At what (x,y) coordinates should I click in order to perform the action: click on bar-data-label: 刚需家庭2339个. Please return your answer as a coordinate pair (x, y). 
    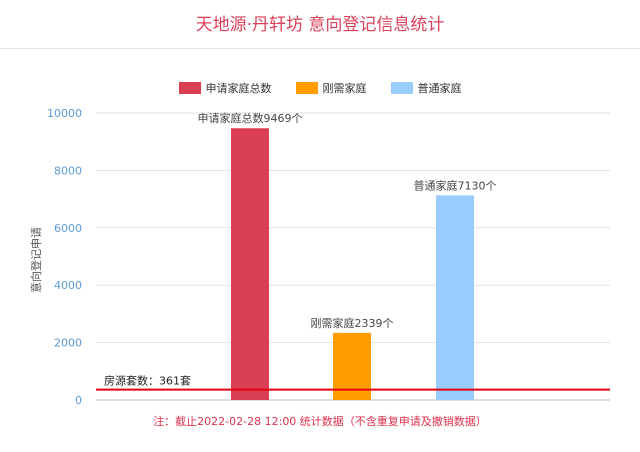
    Looking at the image, I should click on (352, 323).